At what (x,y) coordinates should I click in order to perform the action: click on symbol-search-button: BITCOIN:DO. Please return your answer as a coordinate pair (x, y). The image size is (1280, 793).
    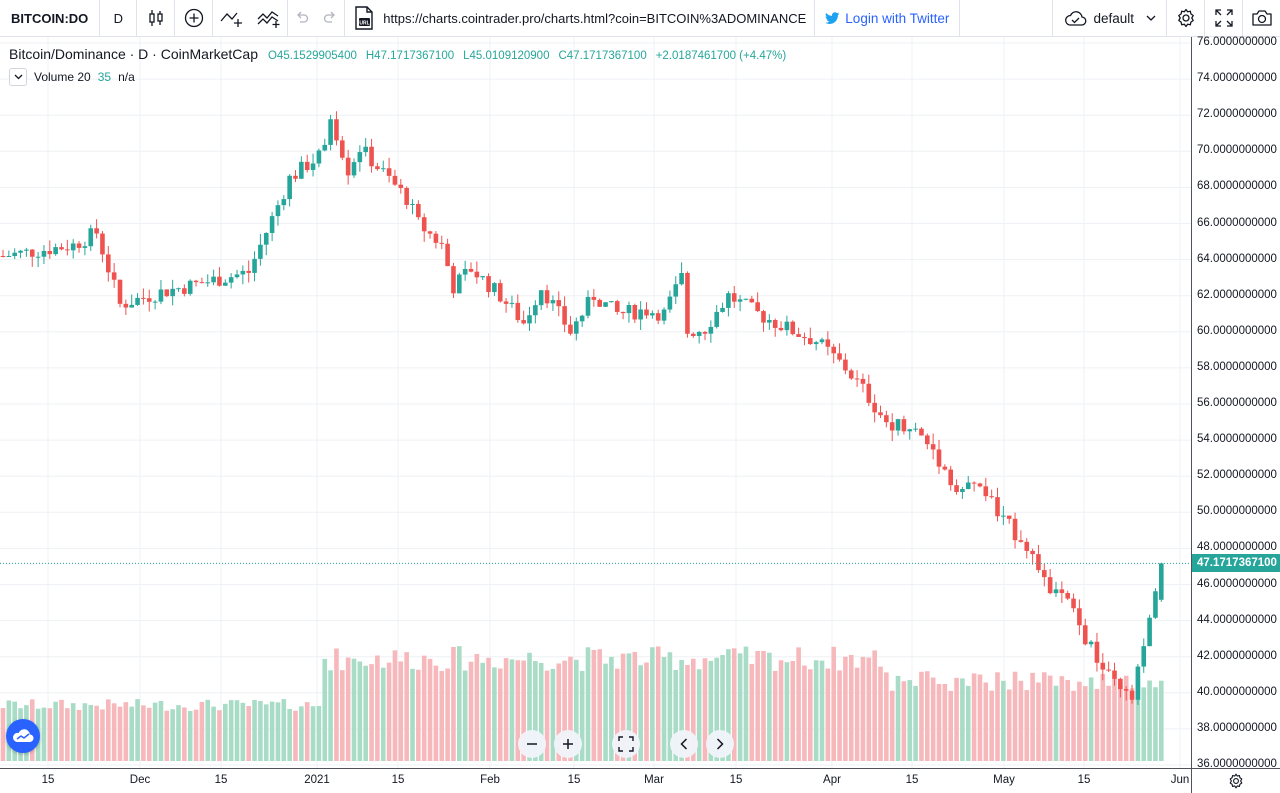
    Looking at the image, I should click on (50, 18).